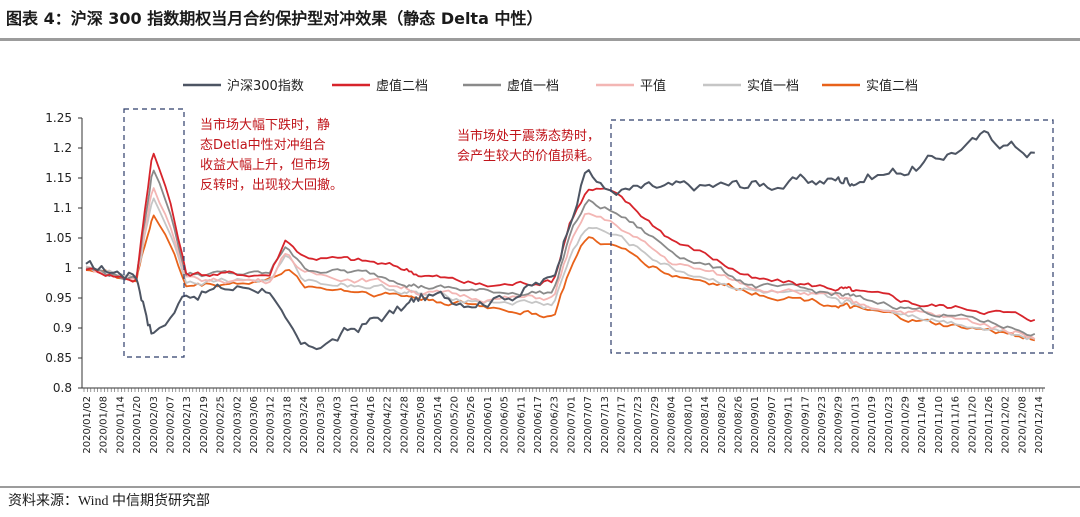 This screenshot has height=517, width=1080. What do you see at coordinates (154, 425) in the screenshot?
I see `x-tick-label: 2020/02/03` at bounding box center [154, 425].